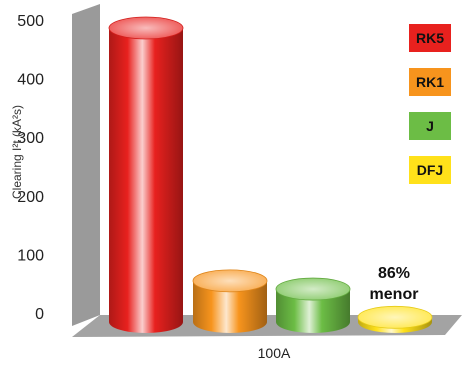  I want to click on bar-rk1, so click(230, 301).